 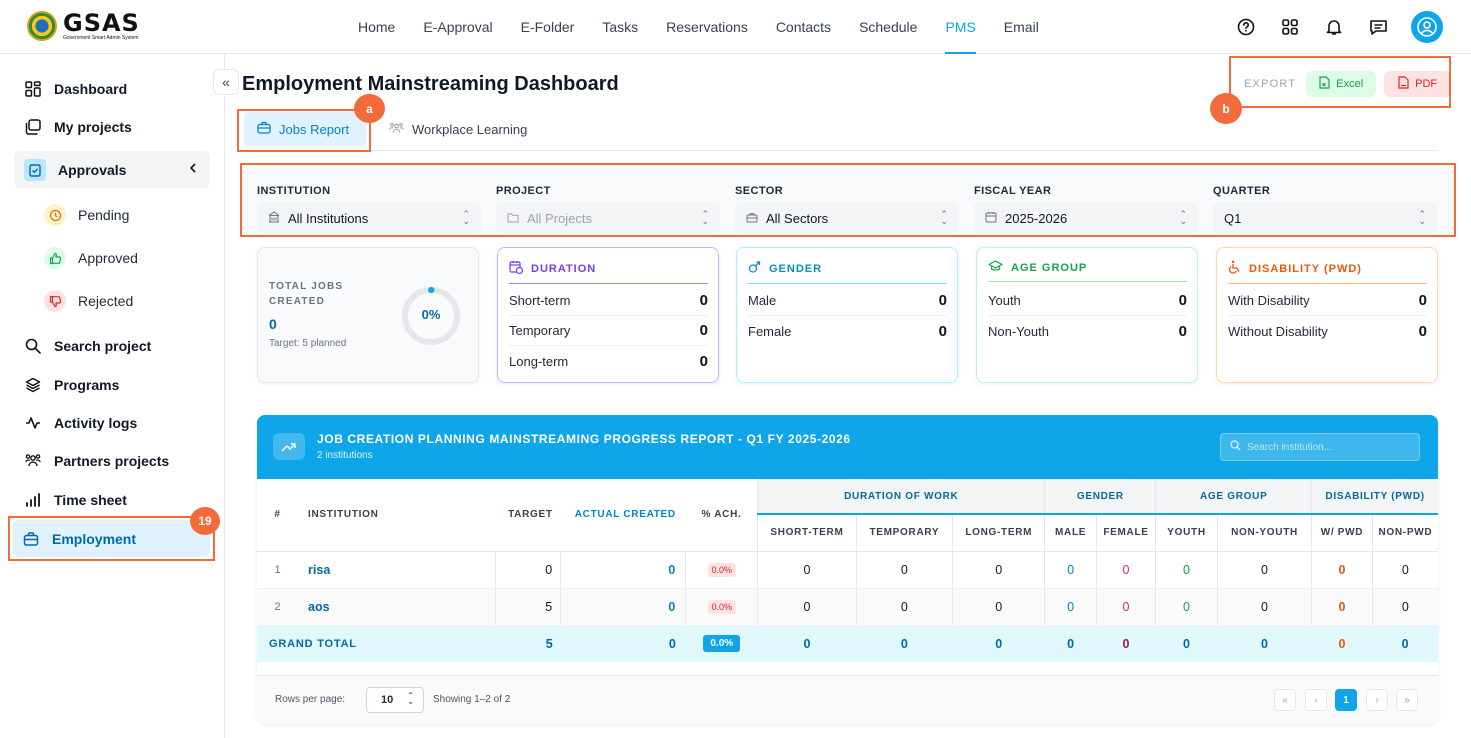 I want to click on cell-institution-link: aos, so click(x=397, y=607).